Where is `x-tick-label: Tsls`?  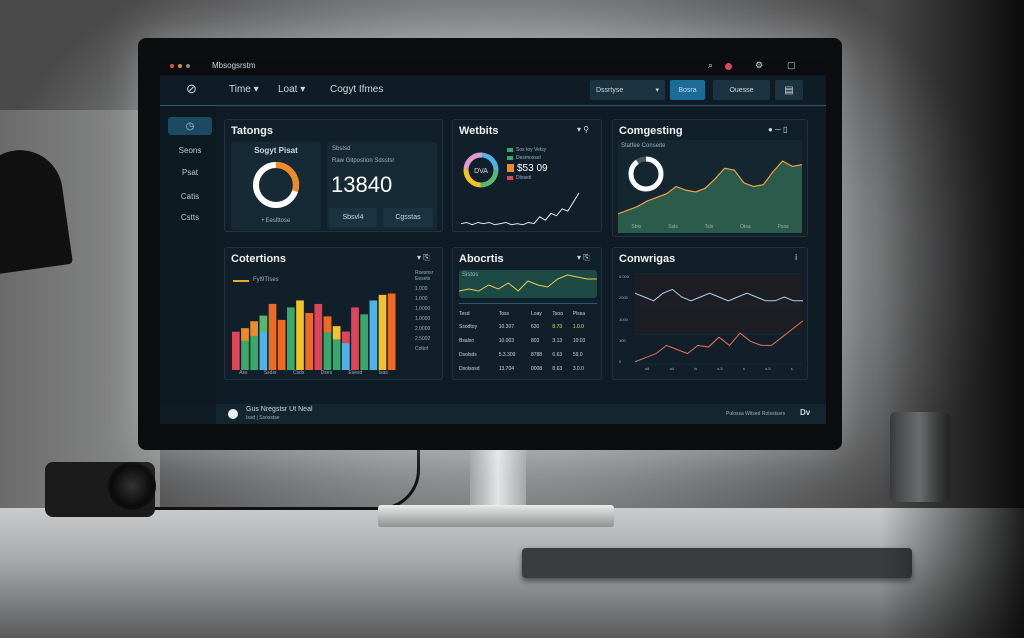
x-tick-label: Tsls is located at coordinates (709, 227).